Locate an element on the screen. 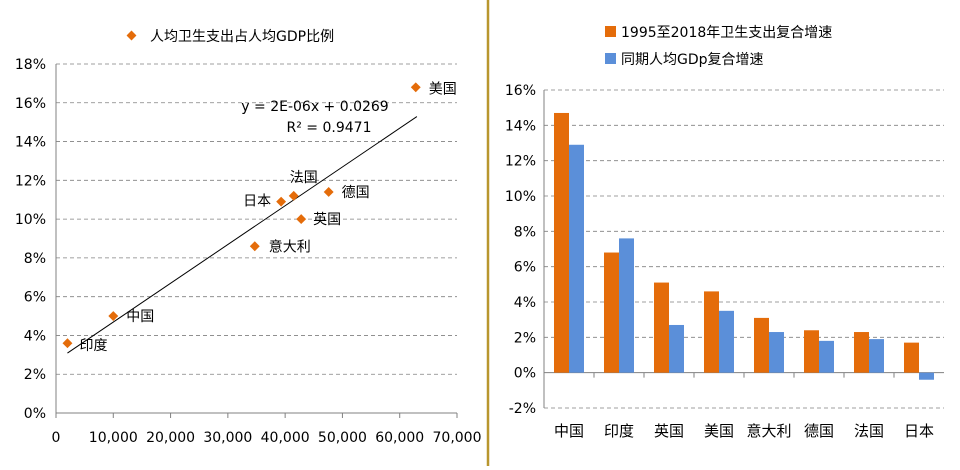 The height and width of the screenshot is (470, 960). scatter-x-tick-label: 20,000 is located at coordinates (170, 438).